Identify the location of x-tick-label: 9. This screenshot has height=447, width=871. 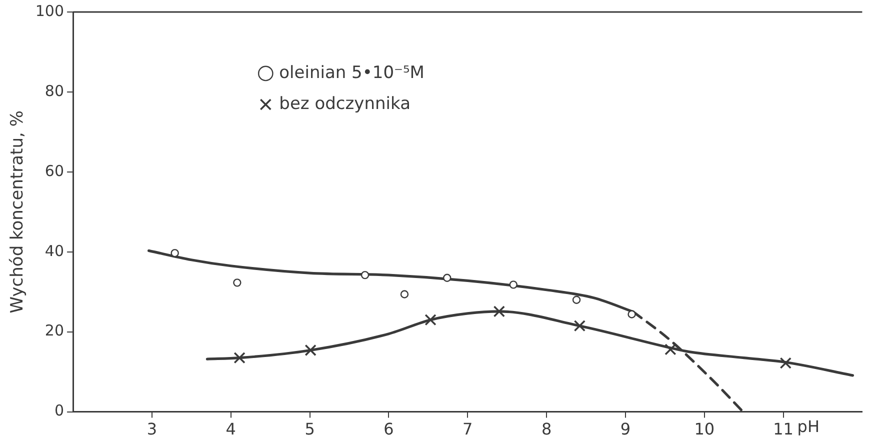
(625, 429).